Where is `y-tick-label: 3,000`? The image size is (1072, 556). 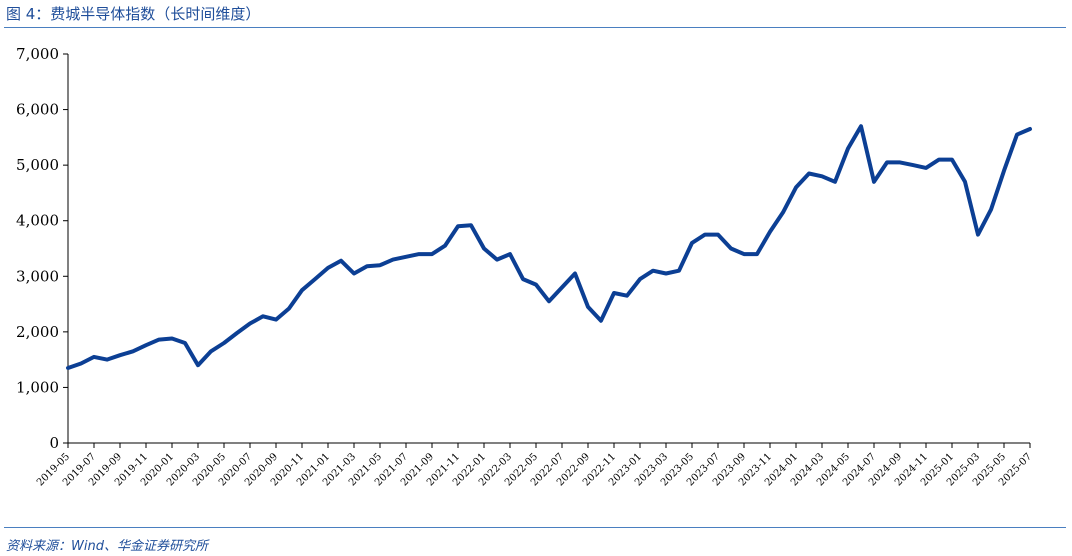
y-tick-label: 3,000 is located at coordinates (37, 276).